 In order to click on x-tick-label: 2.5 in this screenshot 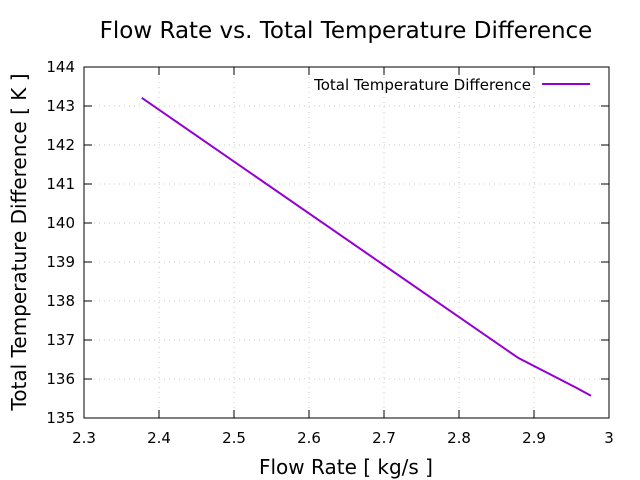, I will do `click(234, 438)`.